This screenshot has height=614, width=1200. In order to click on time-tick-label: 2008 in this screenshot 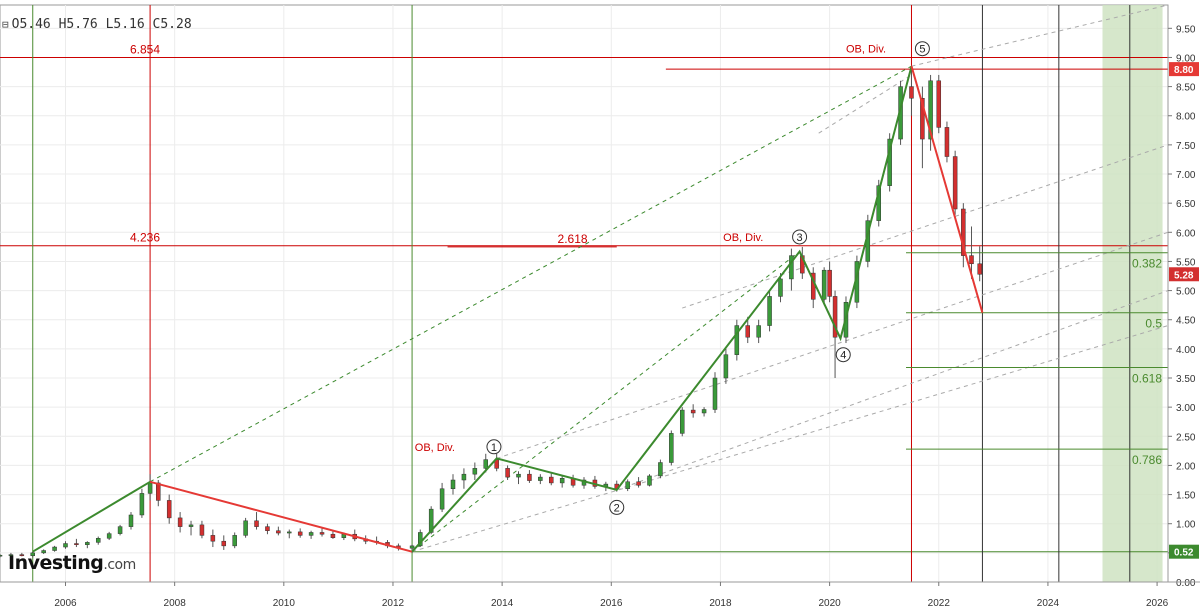, I will do `click(175, 603)`.